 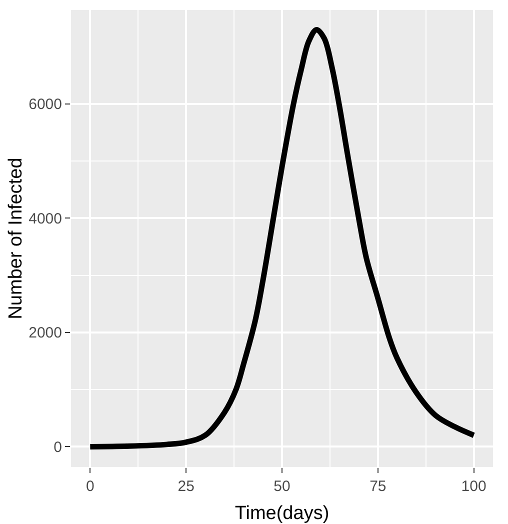 I want to click on x-tick-label: 0, so click(x=90, y=486).